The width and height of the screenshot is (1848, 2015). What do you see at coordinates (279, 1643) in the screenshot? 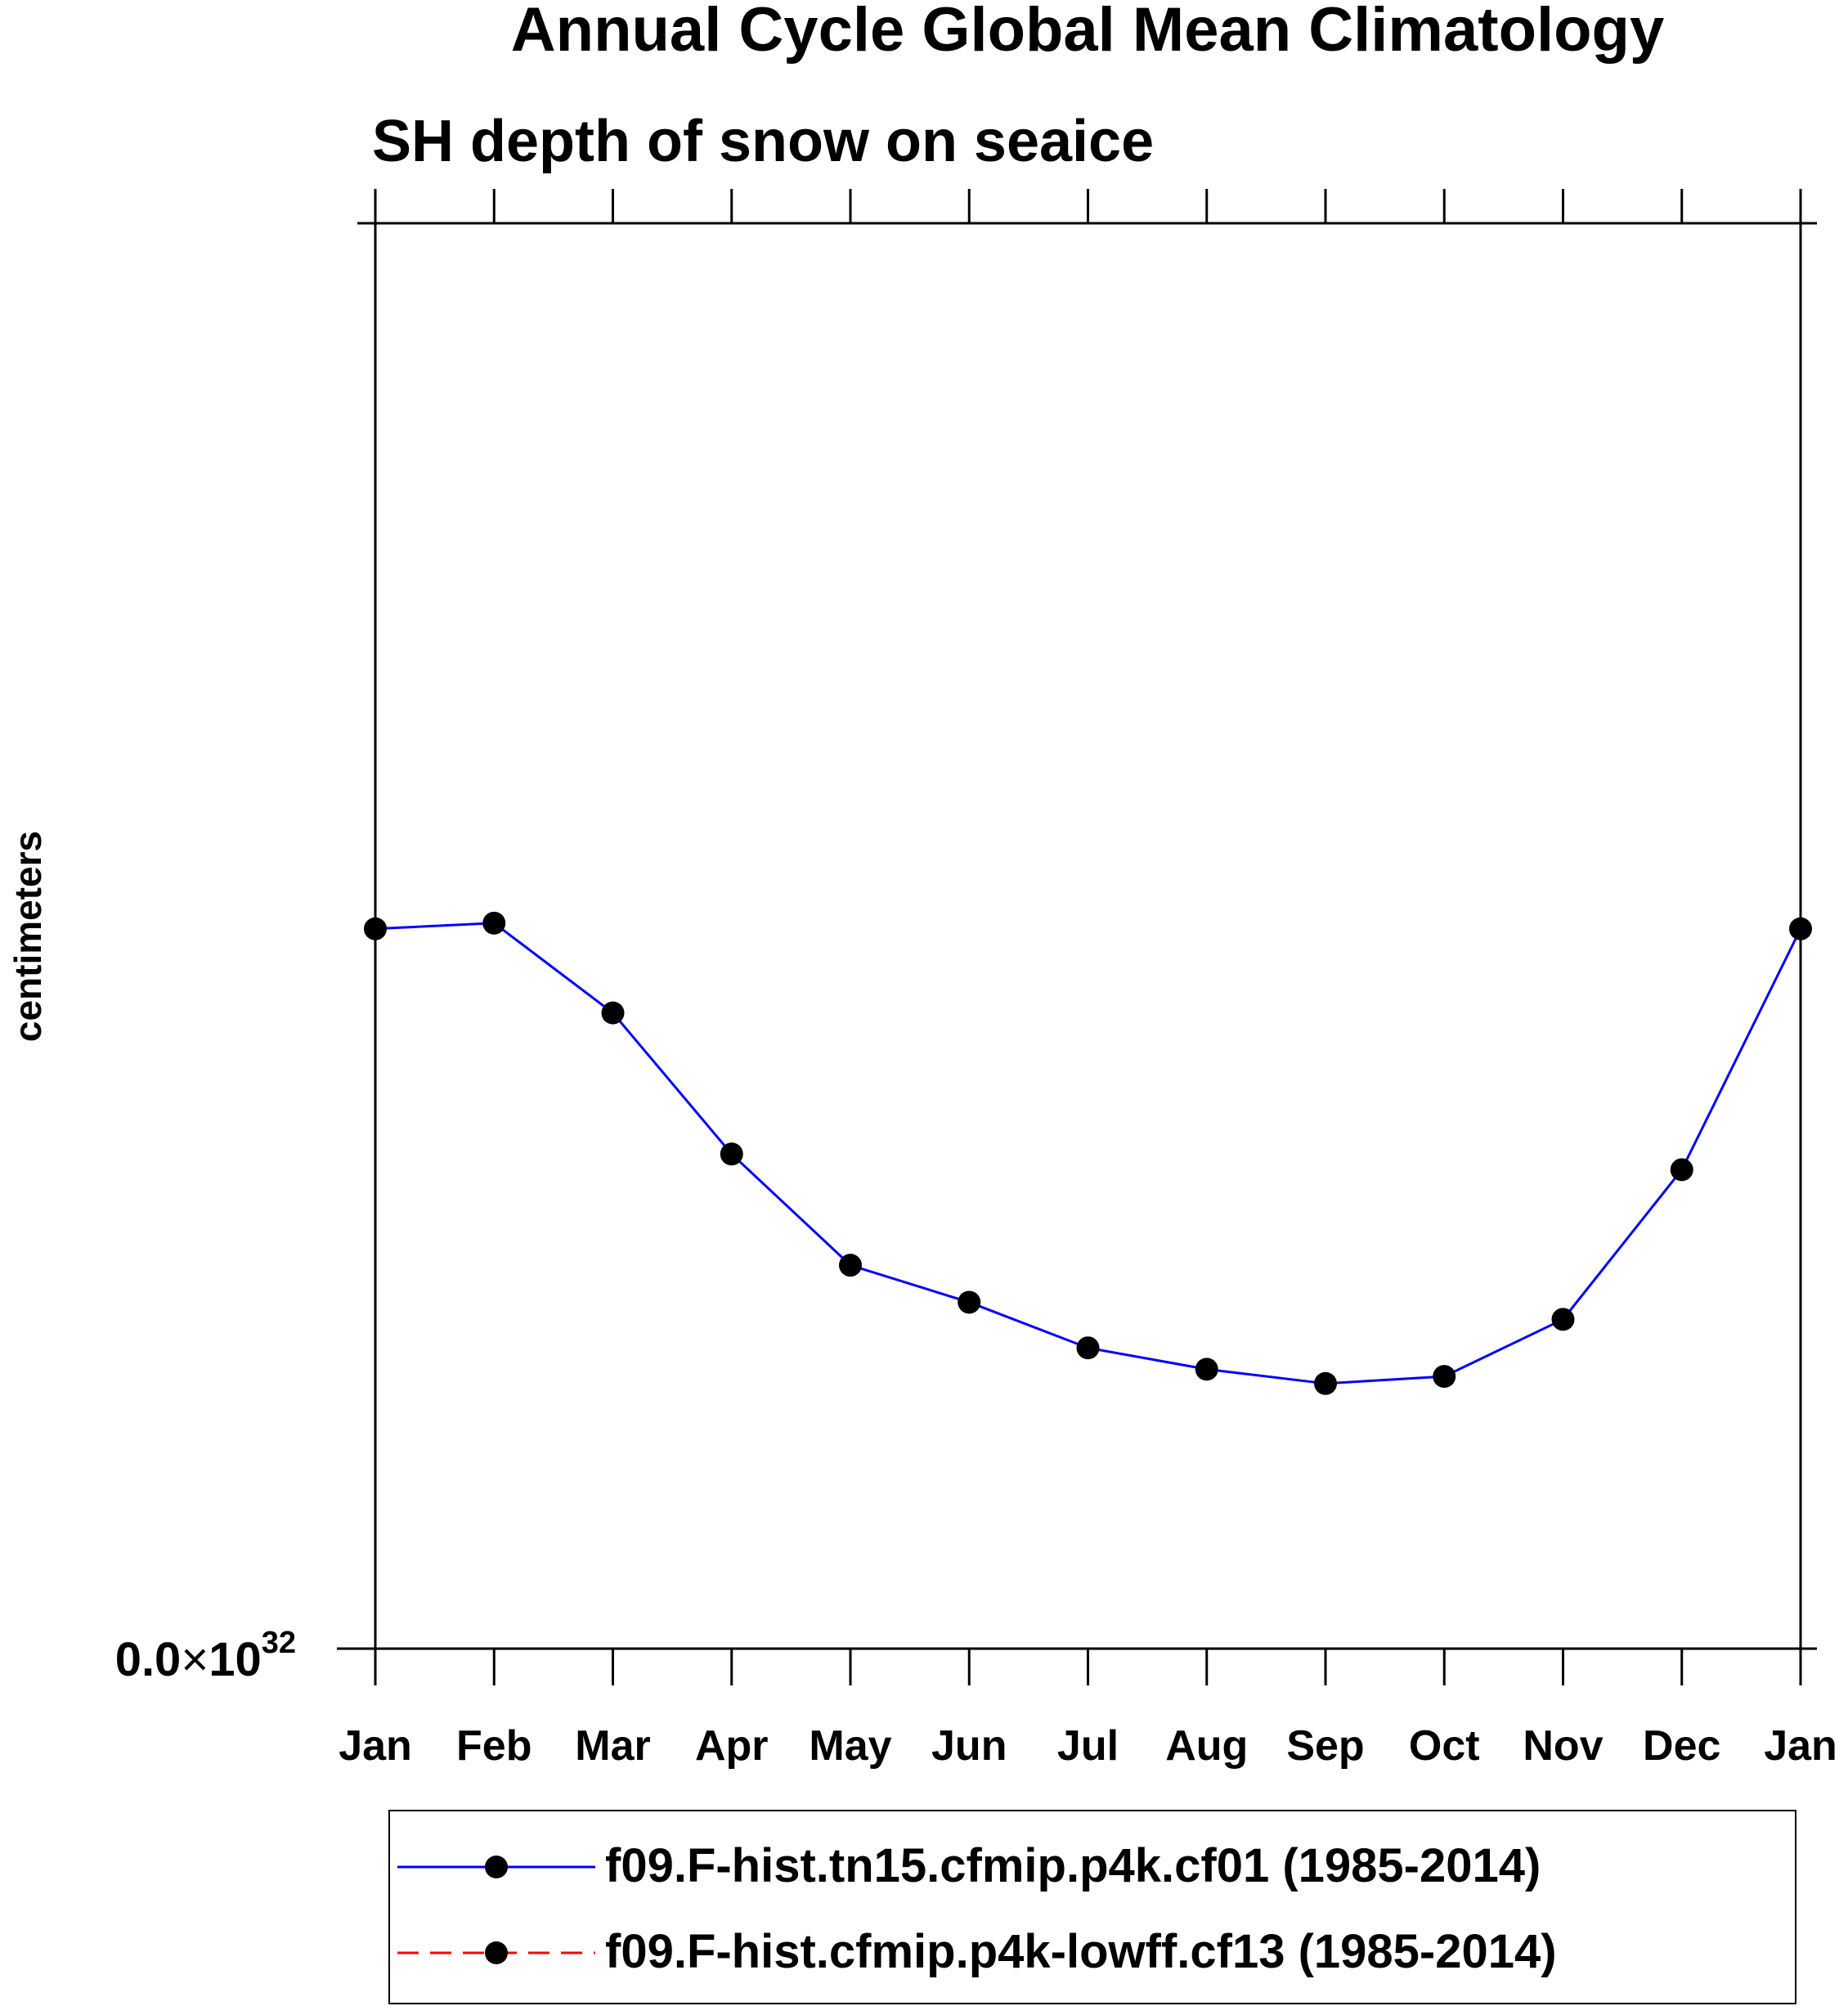
I see `y-tick-exponent: 32` at bounding box center [279, 1643].